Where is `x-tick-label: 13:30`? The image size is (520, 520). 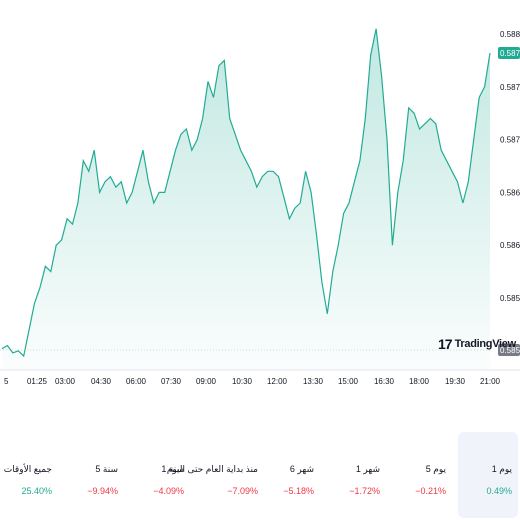 x-tick-label: 13:30 is located at coordinates (313, 381).